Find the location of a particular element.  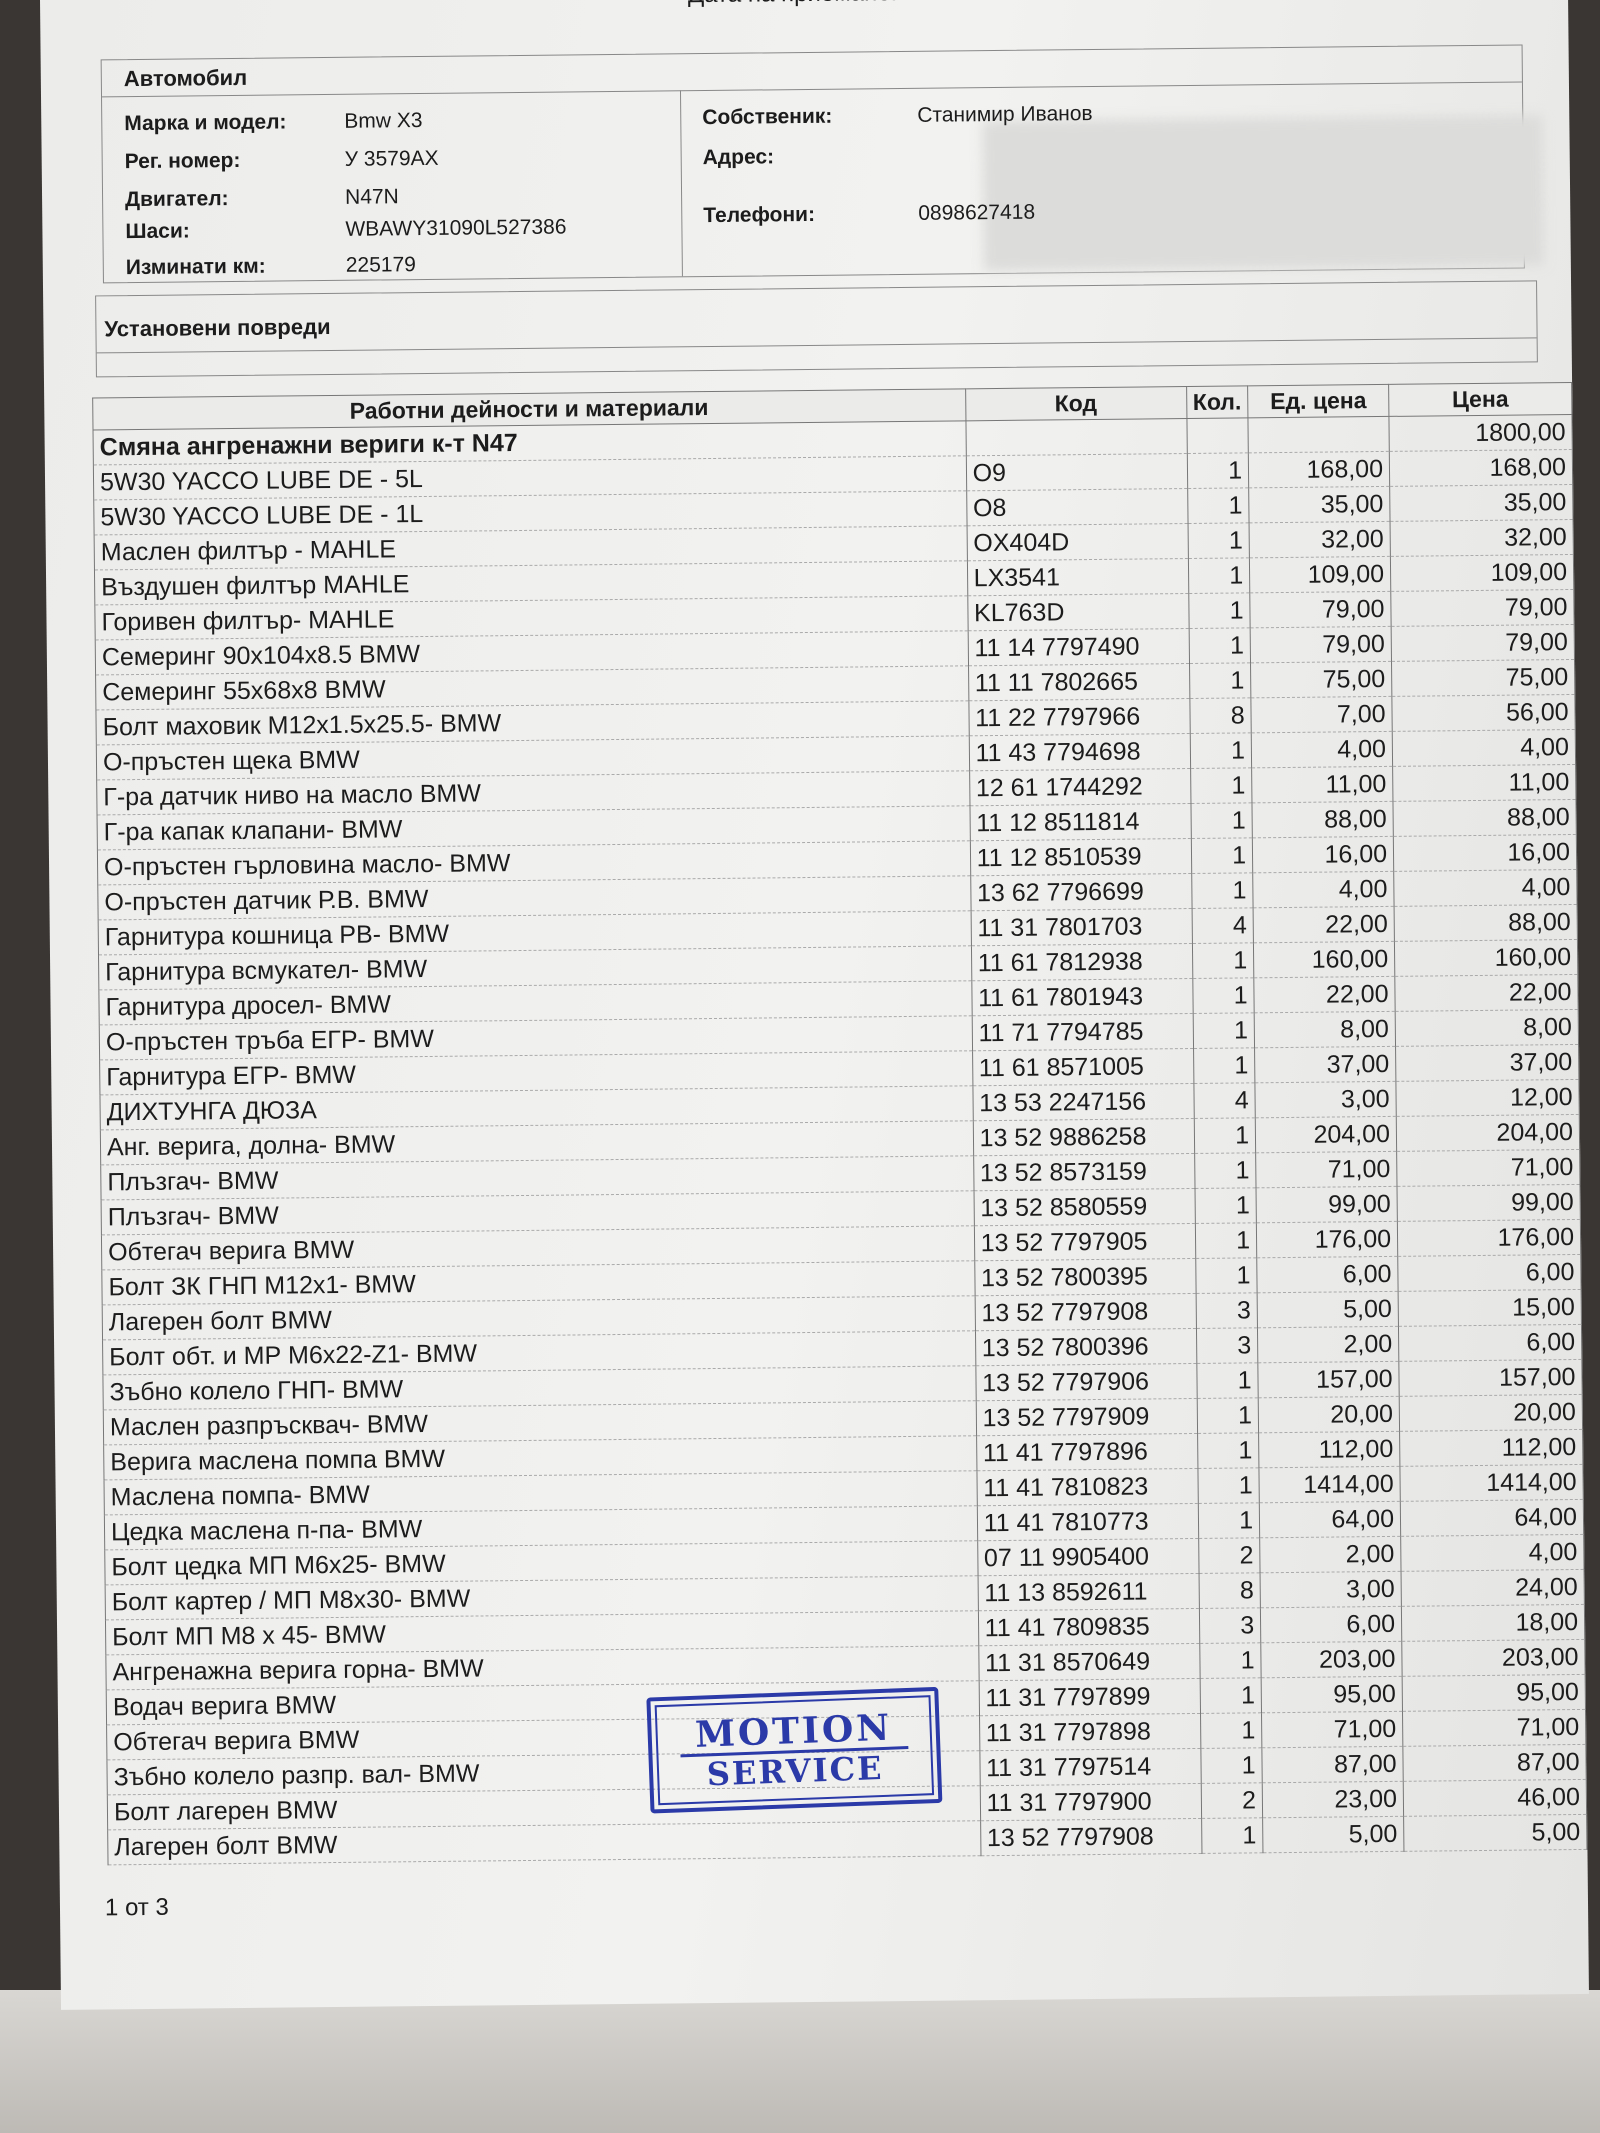

cell-price: 4,00 is located at coordinates (1492, 1553).